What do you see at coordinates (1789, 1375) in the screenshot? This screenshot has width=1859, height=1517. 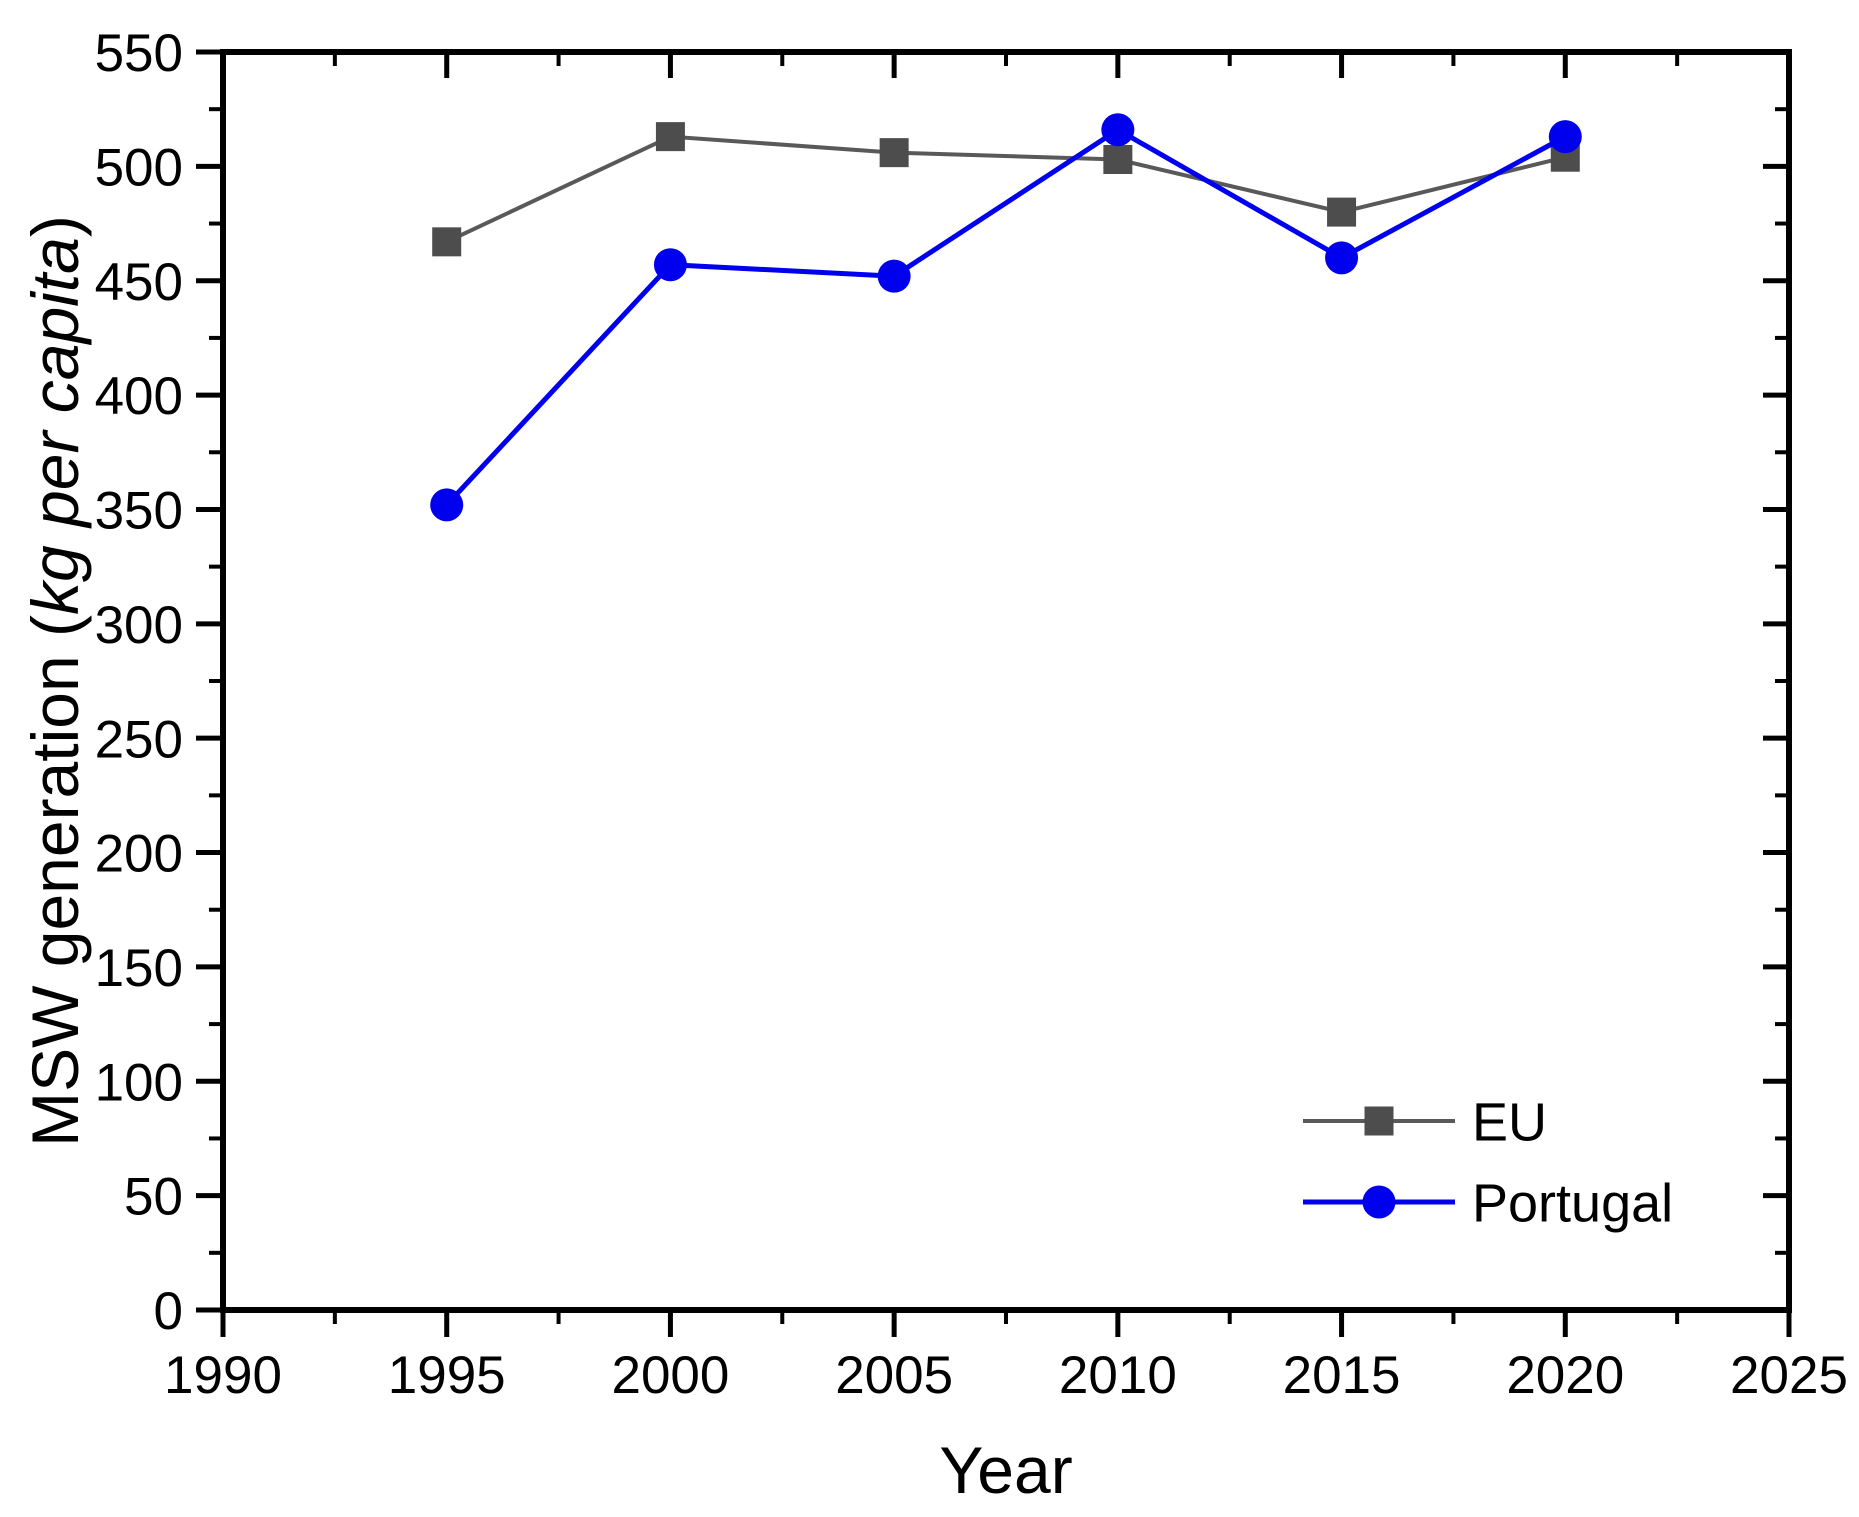 I see `x-axis-tick-label: 2025` at bounding box center [1789, 1375].